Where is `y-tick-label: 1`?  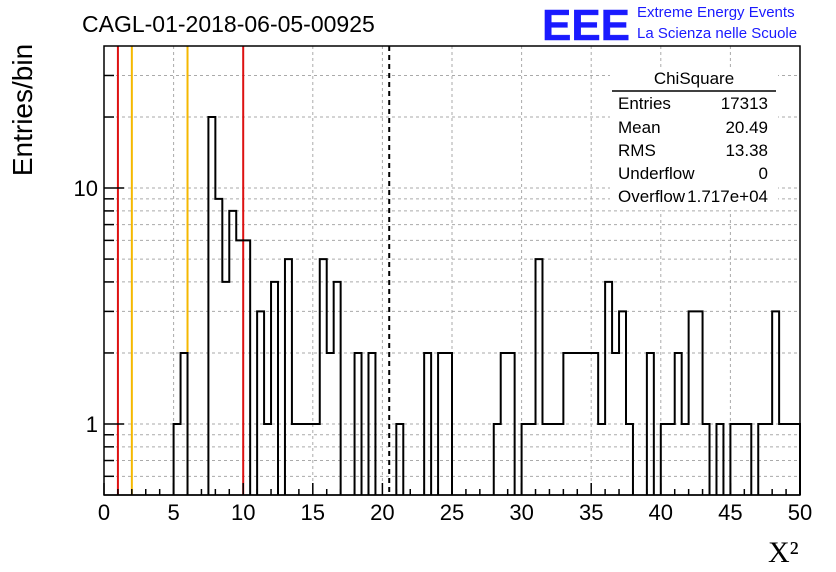
y-tick-label: 1 is located at coordinates (92, 424).